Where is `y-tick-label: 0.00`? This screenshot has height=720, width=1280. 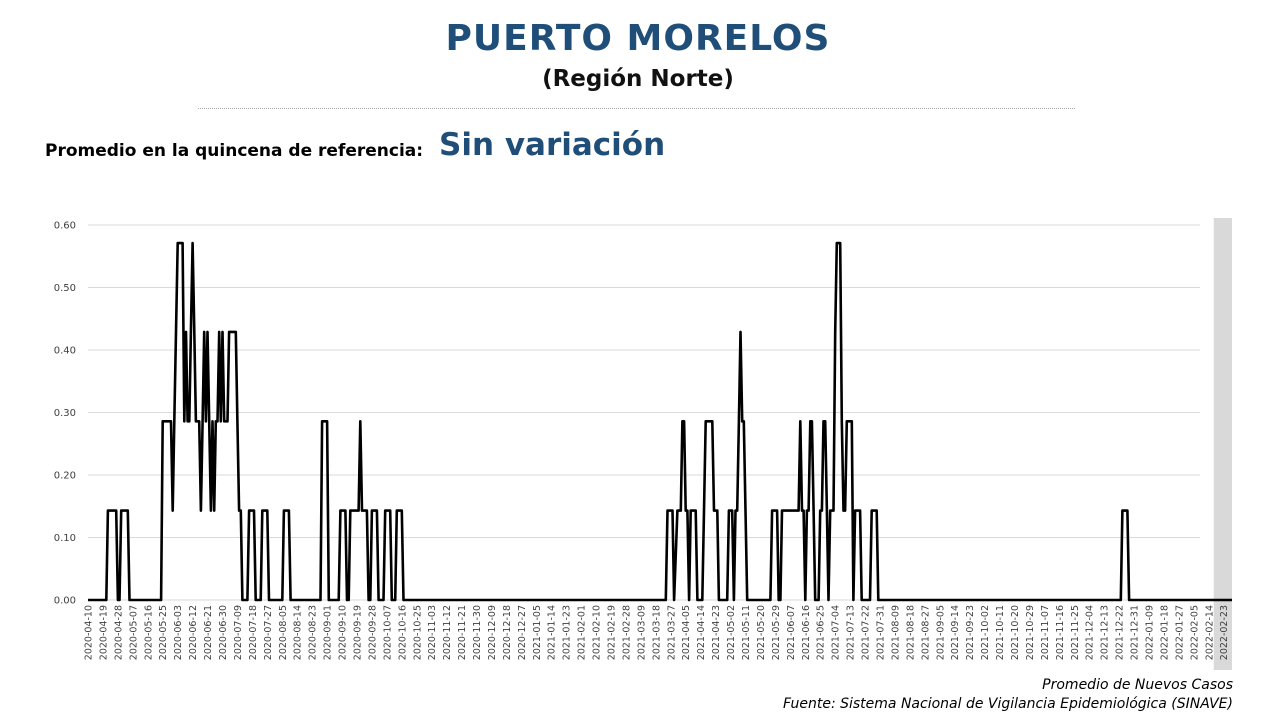
y-tick-label: 0.00 is located at coordinates (65, 601).